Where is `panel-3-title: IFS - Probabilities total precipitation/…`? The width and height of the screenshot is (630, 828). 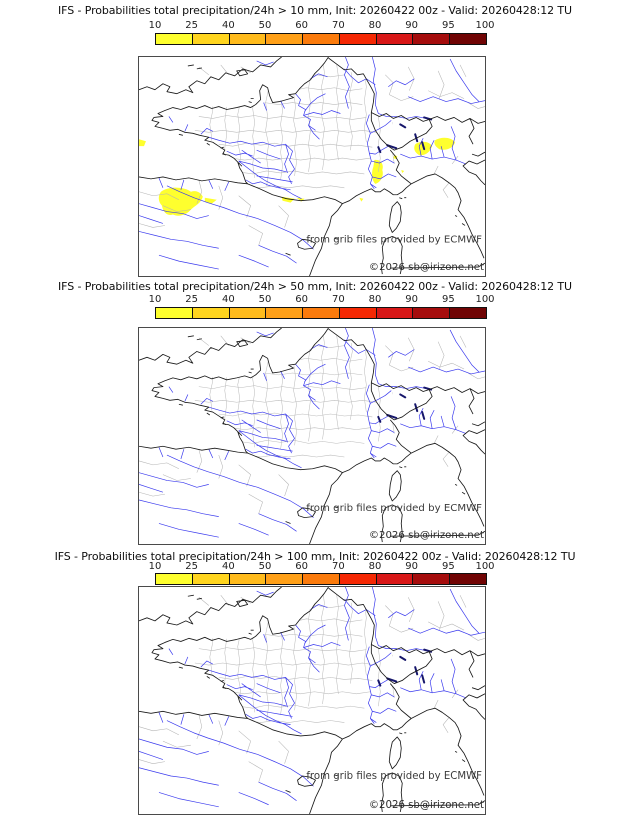 panel-3-title: IFS - Probabilities total precipitation/… is located at coordinates (315, 556).